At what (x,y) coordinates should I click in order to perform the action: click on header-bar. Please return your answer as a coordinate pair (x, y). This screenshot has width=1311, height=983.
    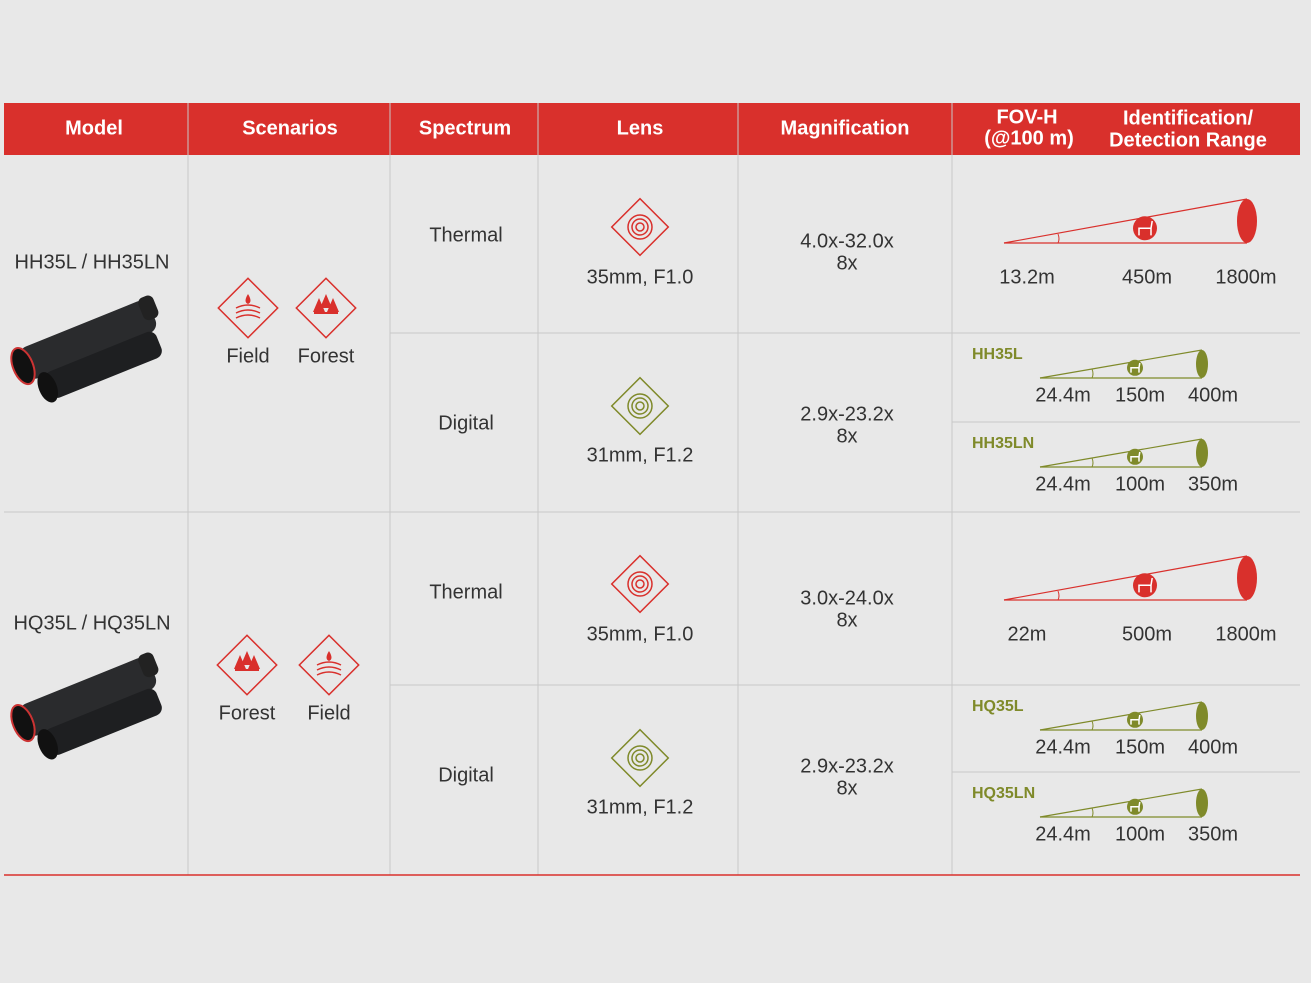
    Looking at the image, I should click on (652, 129).